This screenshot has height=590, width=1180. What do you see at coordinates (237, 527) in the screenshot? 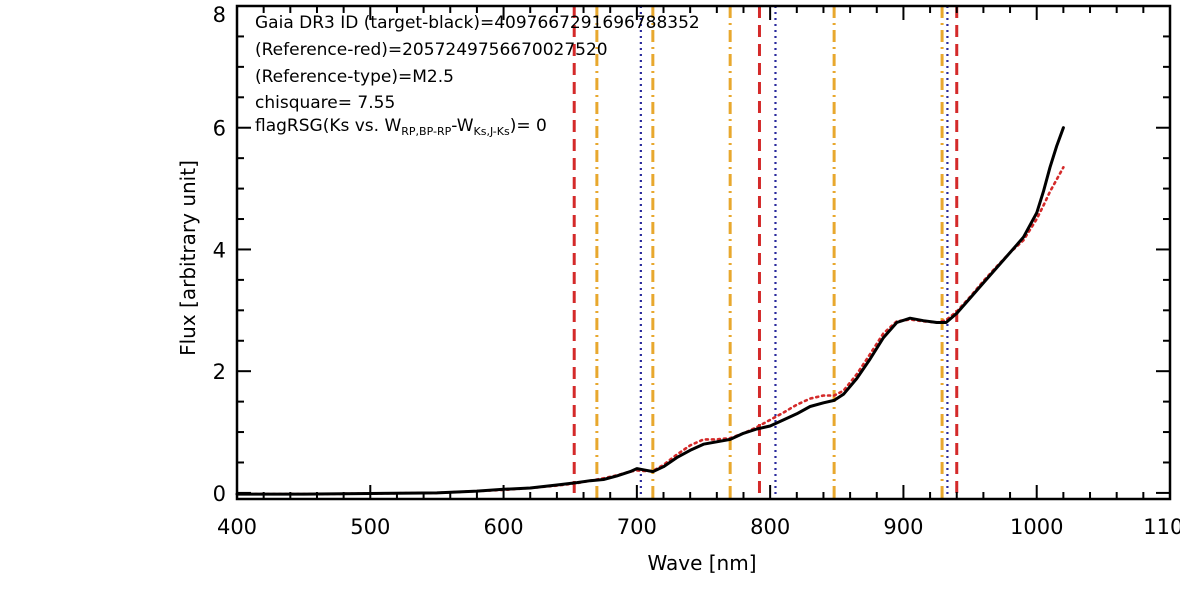
I see `x-tick-label: 400` at bounding box center [237, 527].